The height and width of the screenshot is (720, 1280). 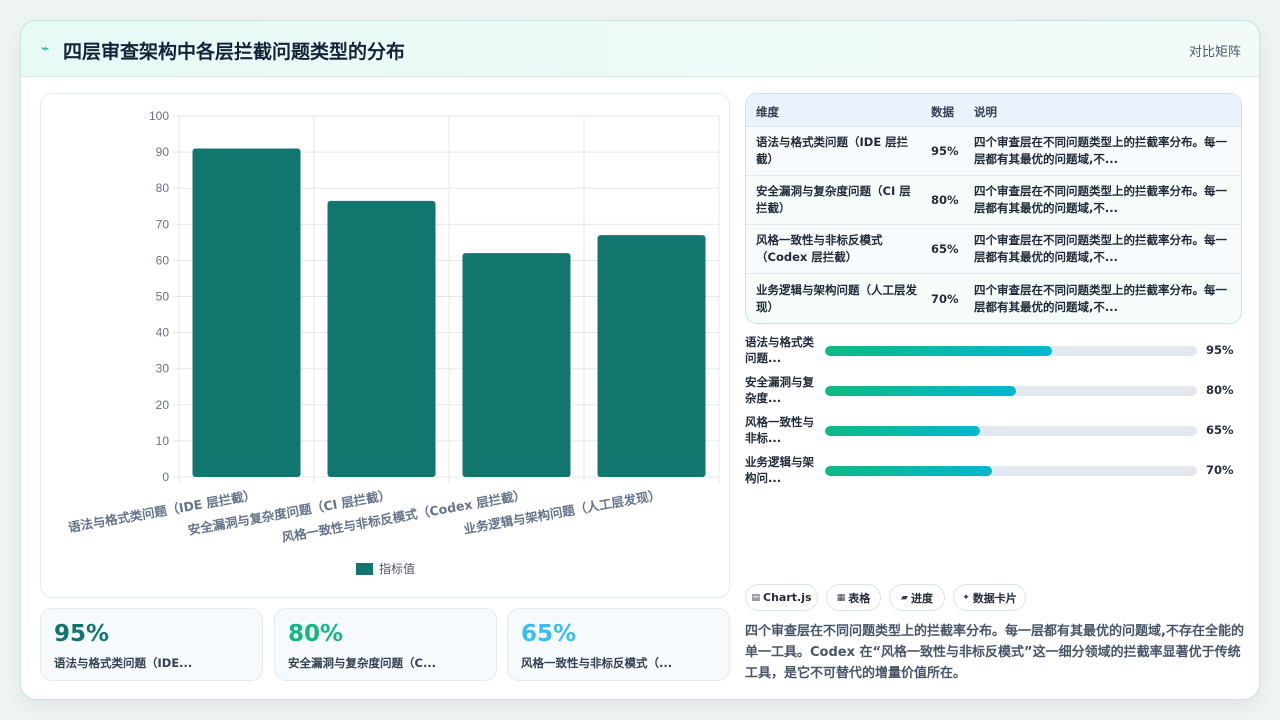 I want to click on y-tick-label: 10, so click(x=163, y=441).